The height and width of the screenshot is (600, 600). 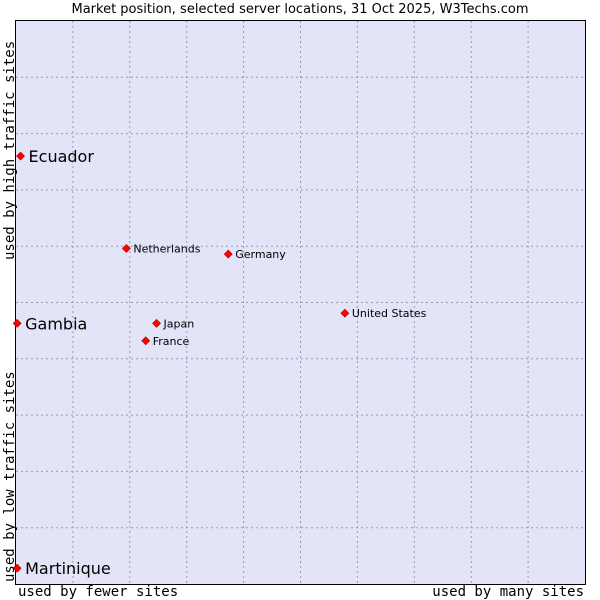 I want to click on data-point-france, so click(x=146, y=341).